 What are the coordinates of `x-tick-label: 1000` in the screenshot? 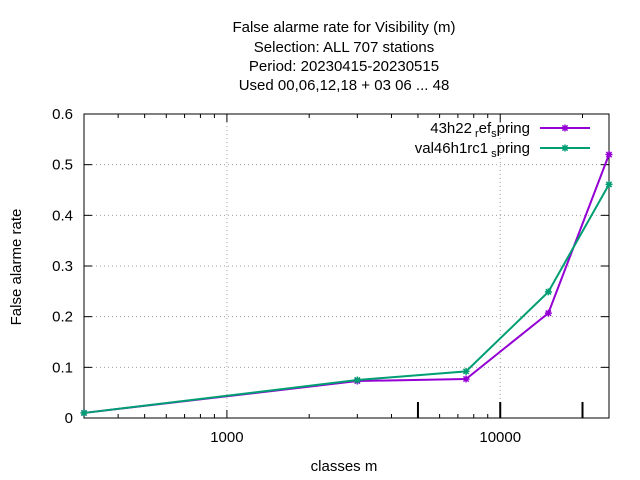 It's located at (226, 437).